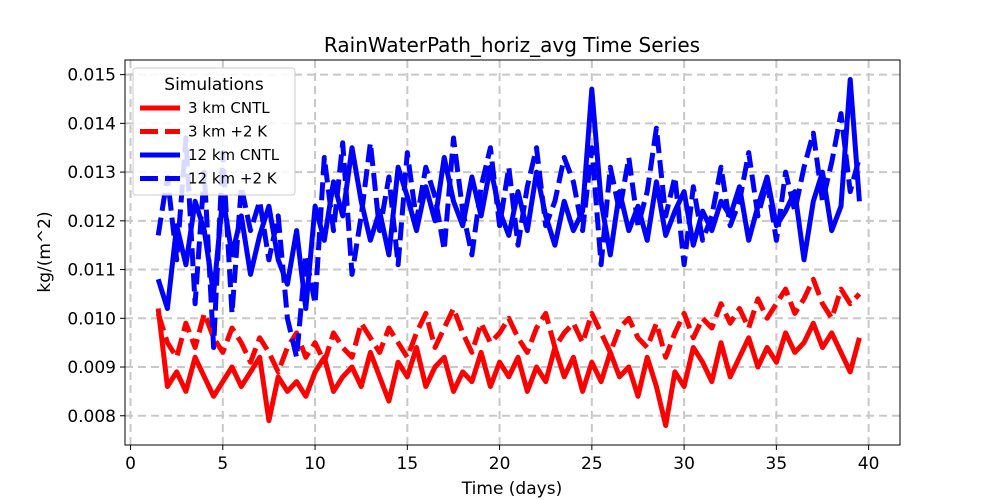  Describe the element at coordinates (592, 464) in the screenshot. I see `x-tick-label: 25` at that location.